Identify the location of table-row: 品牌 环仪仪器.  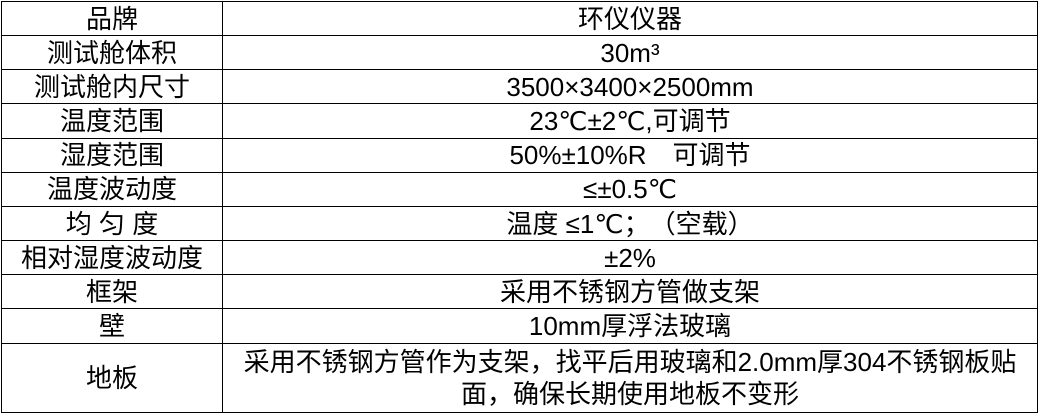
(519, 18).